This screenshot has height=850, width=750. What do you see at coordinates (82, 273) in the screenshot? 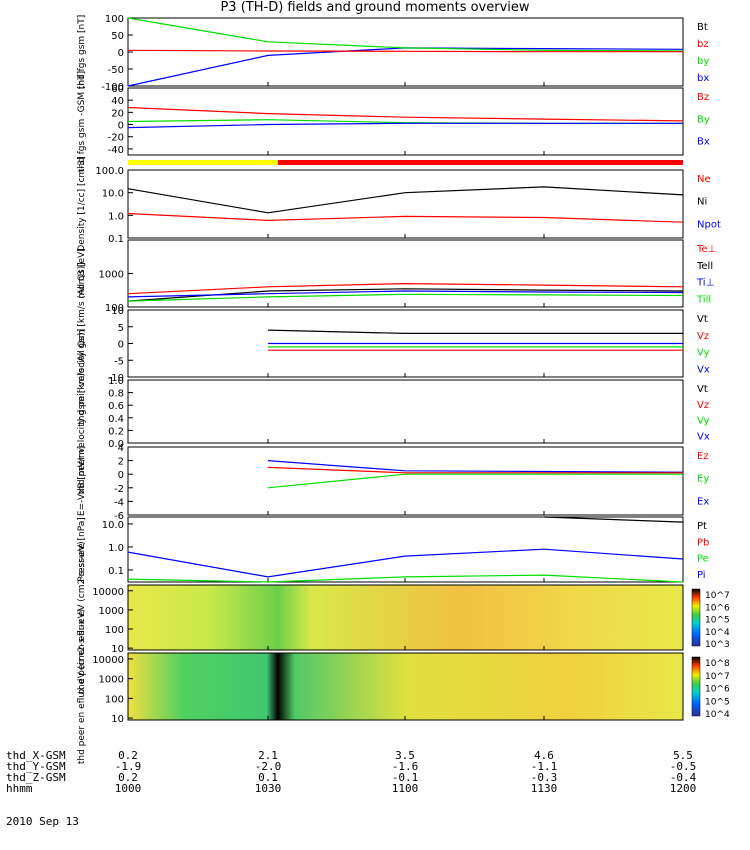
I see `y-axis-label: mom3 [eV]` at bounding box center [82, 273].